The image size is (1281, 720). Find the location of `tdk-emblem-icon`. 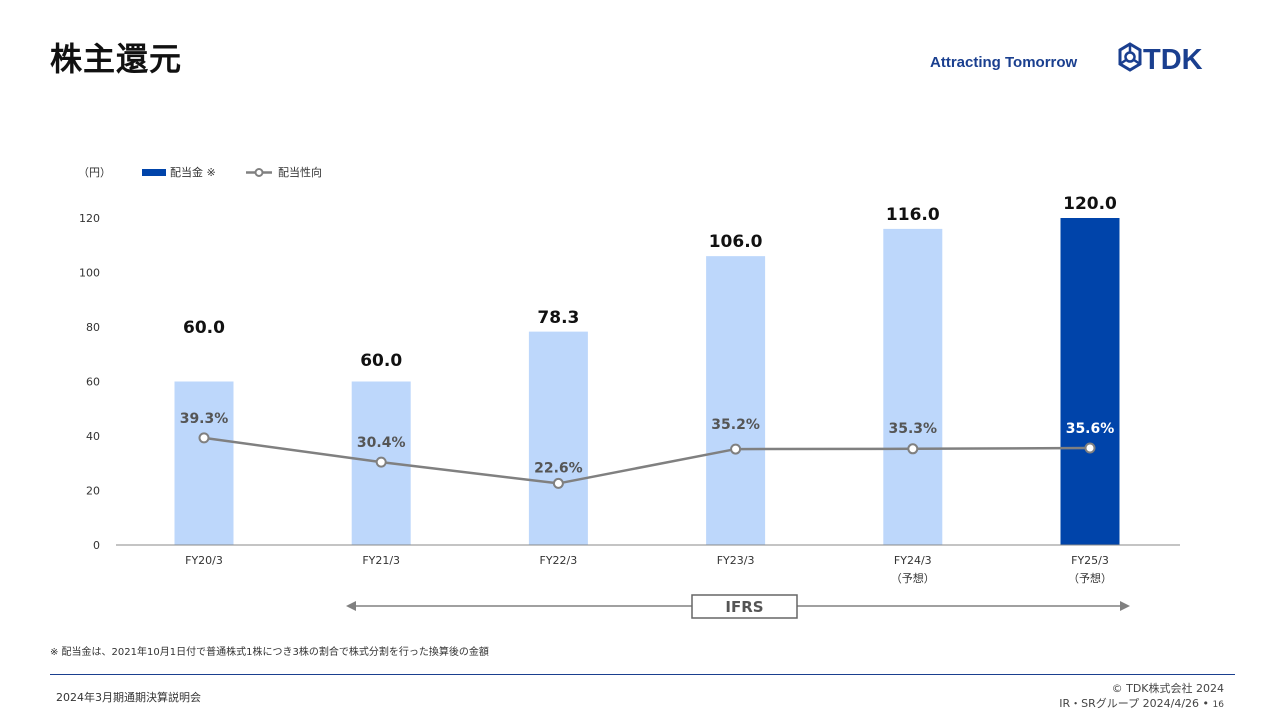

tdk-emblem-icon is located at coordinates (1130, 57).